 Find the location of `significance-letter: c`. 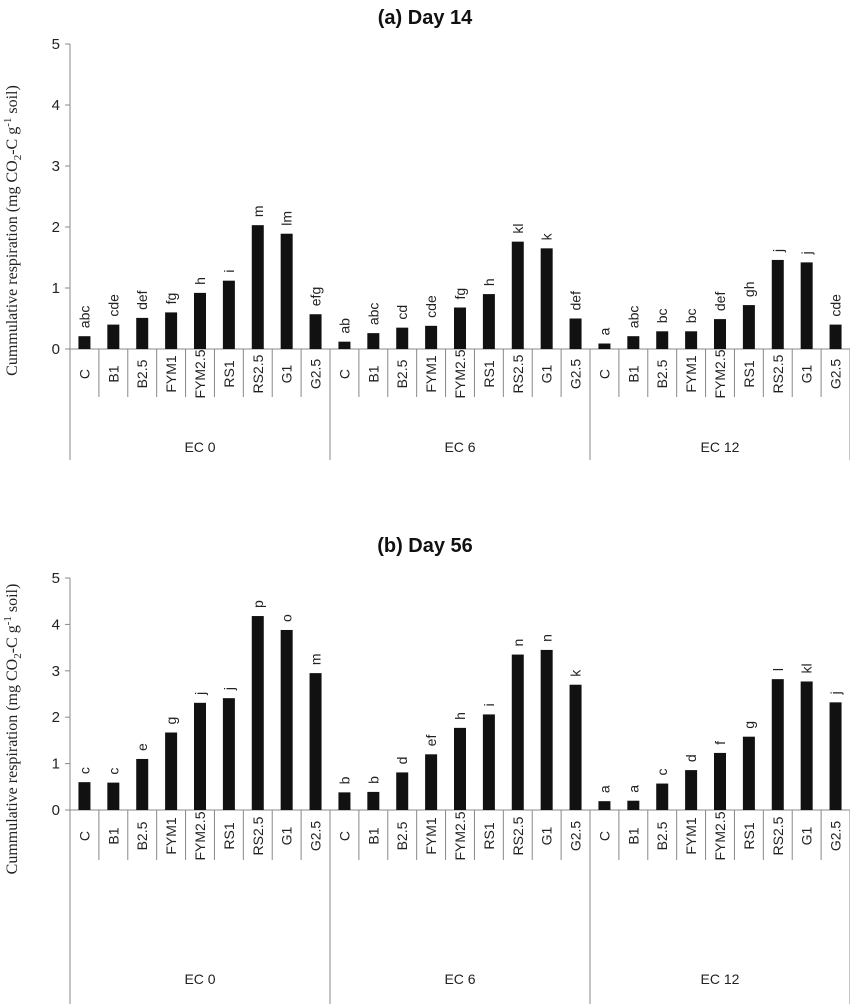

significance-letter: c is located at coordinates (113, 771).